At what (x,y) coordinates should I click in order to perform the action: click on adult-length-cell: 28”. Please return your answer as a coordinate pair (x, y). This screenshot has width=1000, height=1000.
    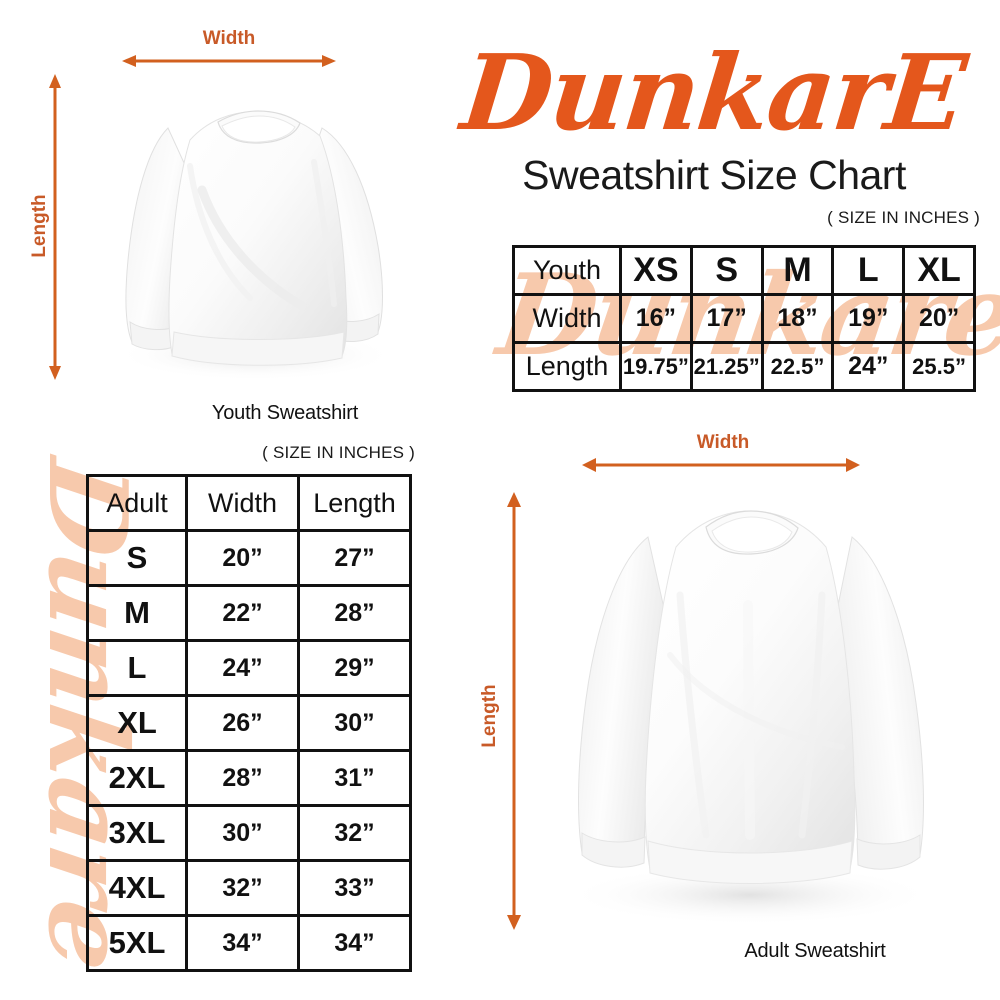
    Looking at the image, I should click on (354, 613).